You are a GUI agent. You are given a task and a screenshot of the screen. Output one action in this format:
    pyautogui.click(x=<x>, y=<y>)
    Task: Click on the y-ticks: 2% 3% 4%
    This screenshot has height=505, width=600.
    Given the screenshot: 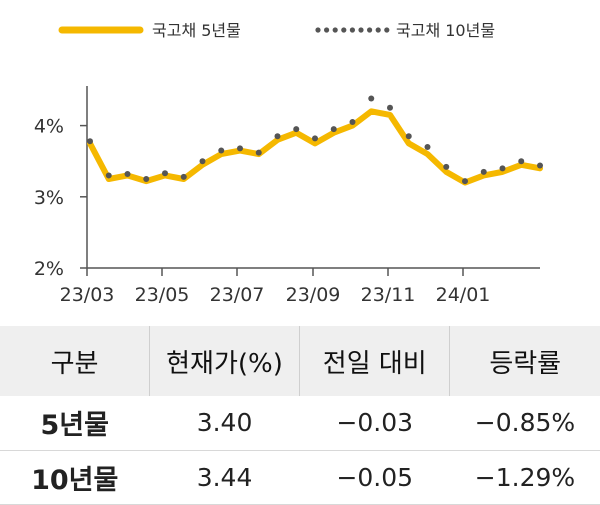 What is the action you would take?
    pyautogui.click(x=60, y=198)
    